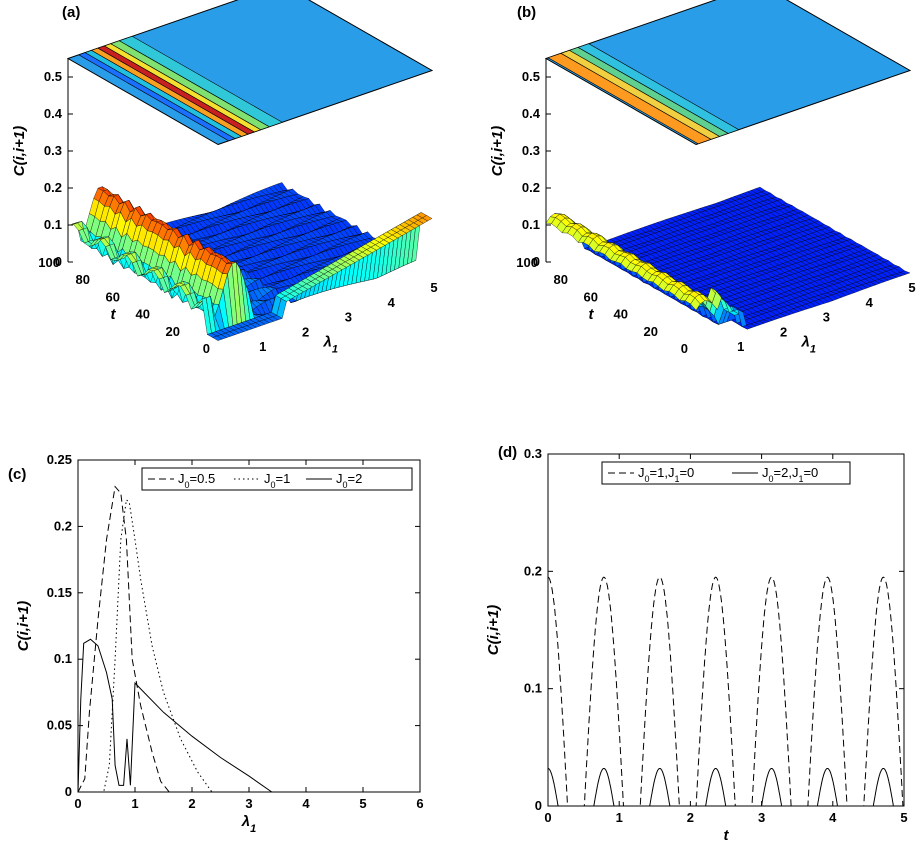 The width and height of the screenshot is (918, 857). I want to click on z-tick-label: 0, so click(58, 261).